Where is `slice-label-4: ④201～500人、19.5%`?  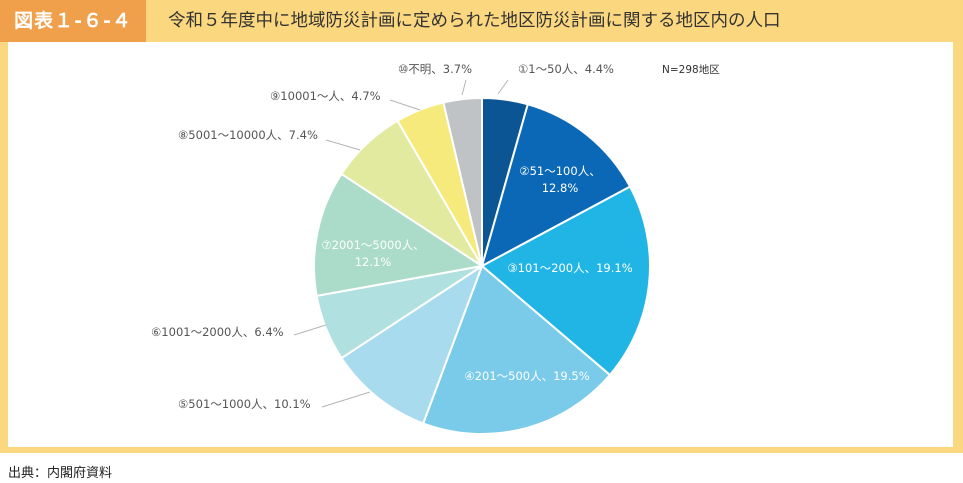
slice-label-4: ④201～500人、19.5% is located at coordinates (526, 376).